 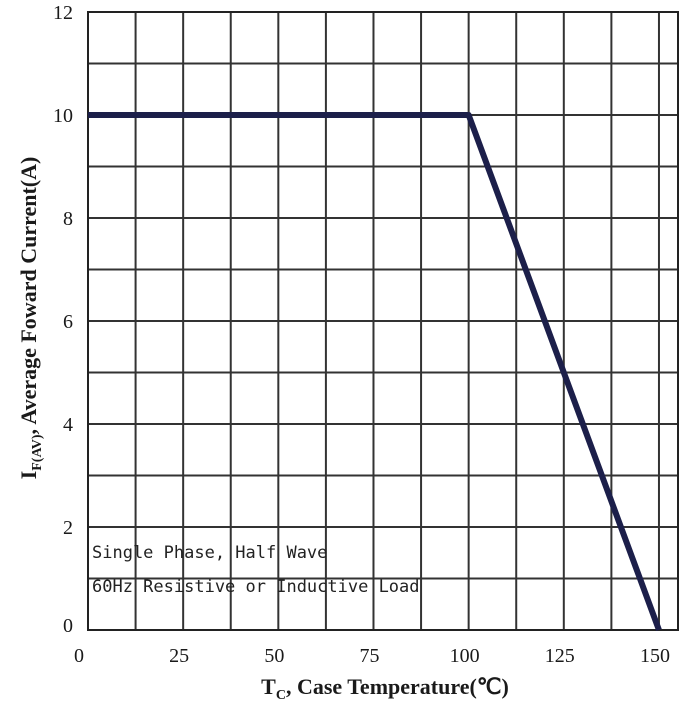 I want to click on y-tick-label: 10, so click(x=63, y=116).